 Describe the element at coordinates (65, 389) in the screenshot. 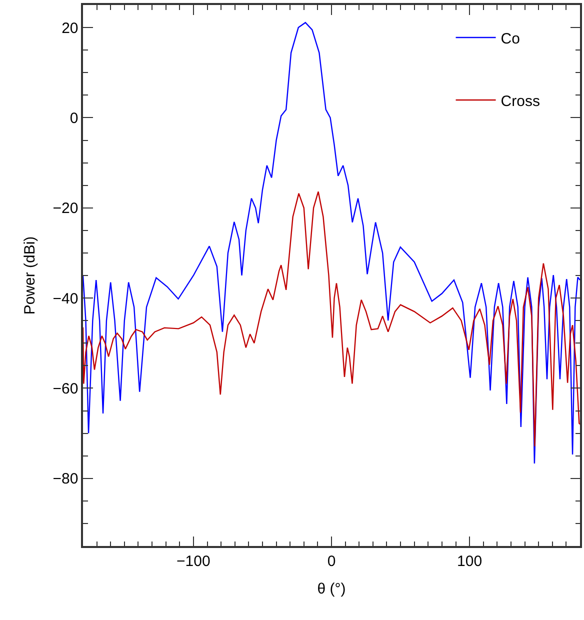

I see `y-tick-label: −60` at that location.